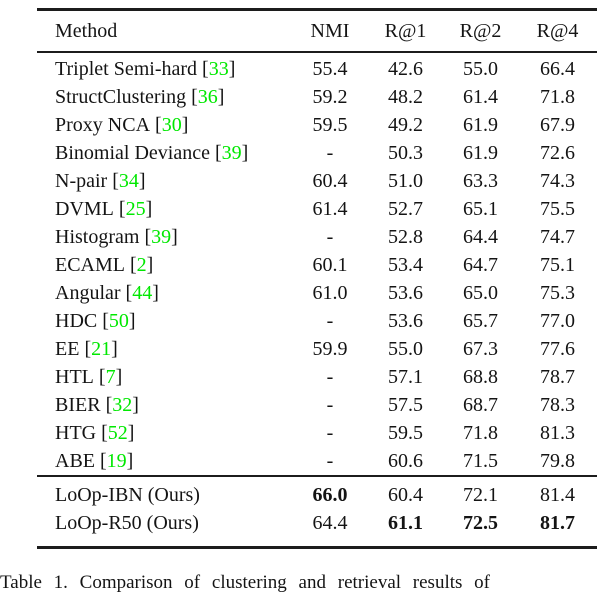  I want to click on r1-value: 57.1, so click(405, 377).